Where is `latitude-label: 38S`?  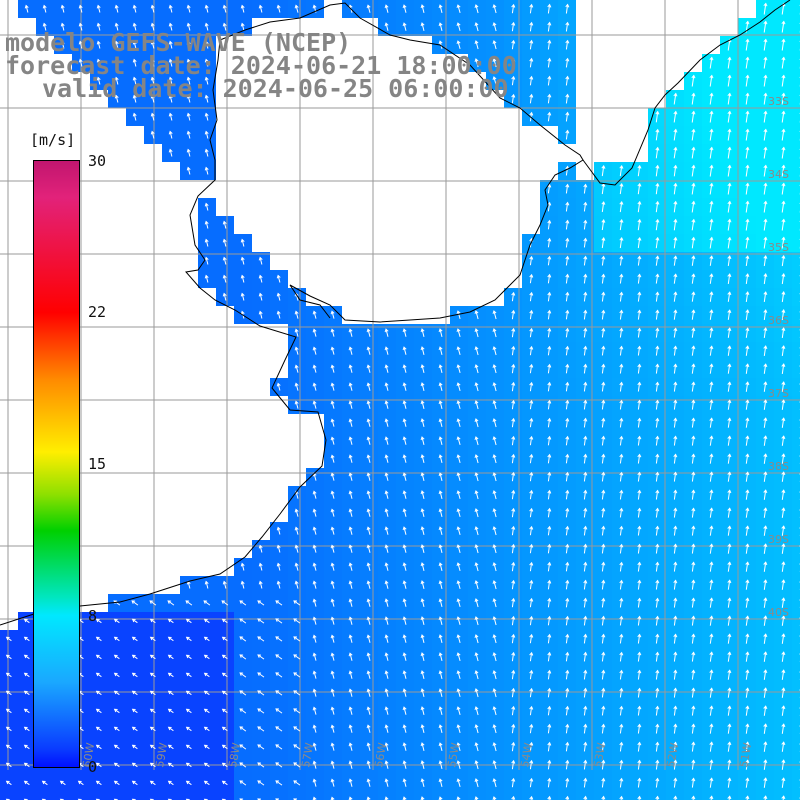
latitude-label: 38S is located at coordinates (778, 466).